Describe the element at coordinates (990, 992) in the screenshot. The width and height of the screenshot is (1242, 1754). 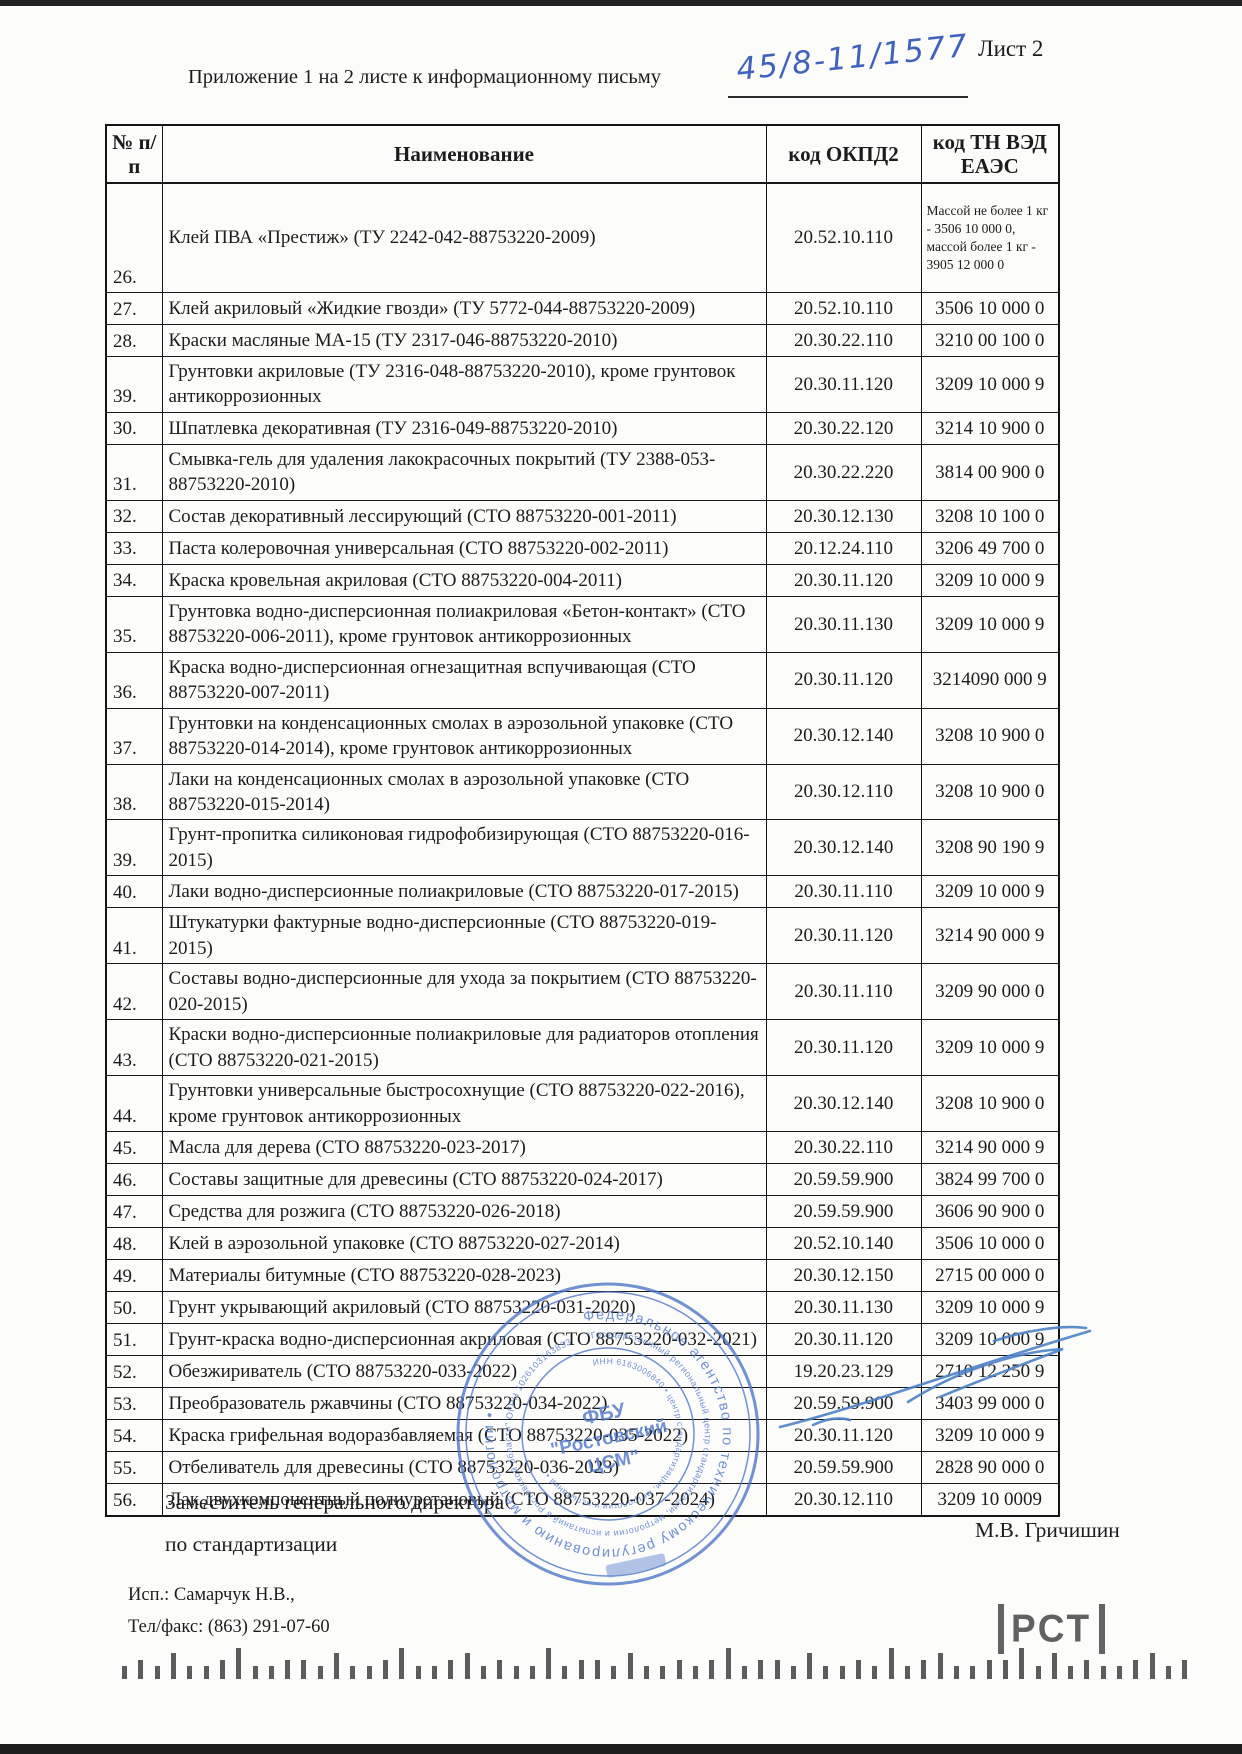
I see `tnved-code: 3209 90 000 0` at that location.